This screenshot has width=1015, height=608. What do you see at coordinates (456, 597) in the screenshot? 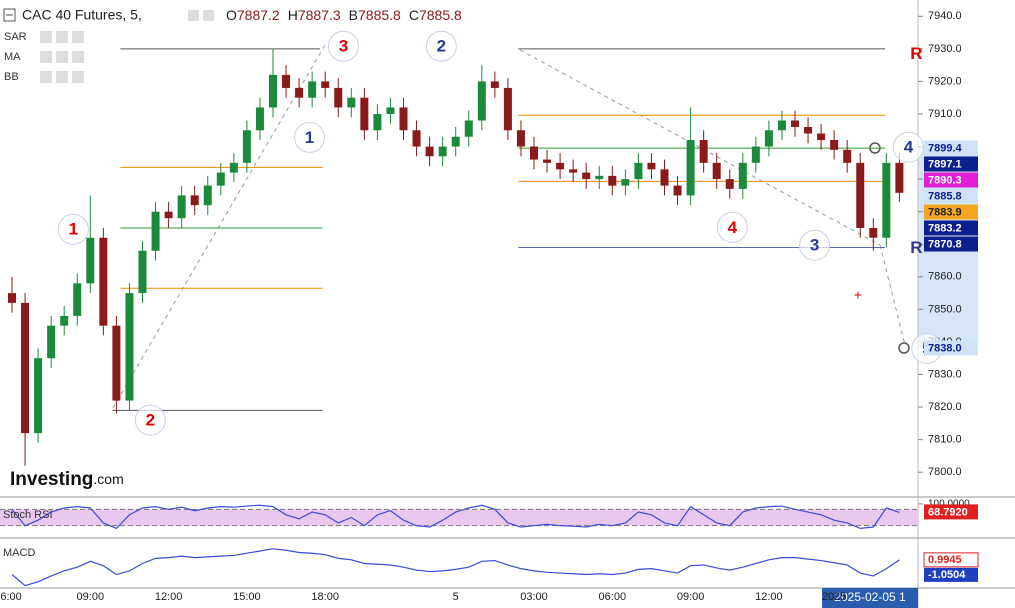
I see `x-tick-label: 5` at bounding box center [456, 597].